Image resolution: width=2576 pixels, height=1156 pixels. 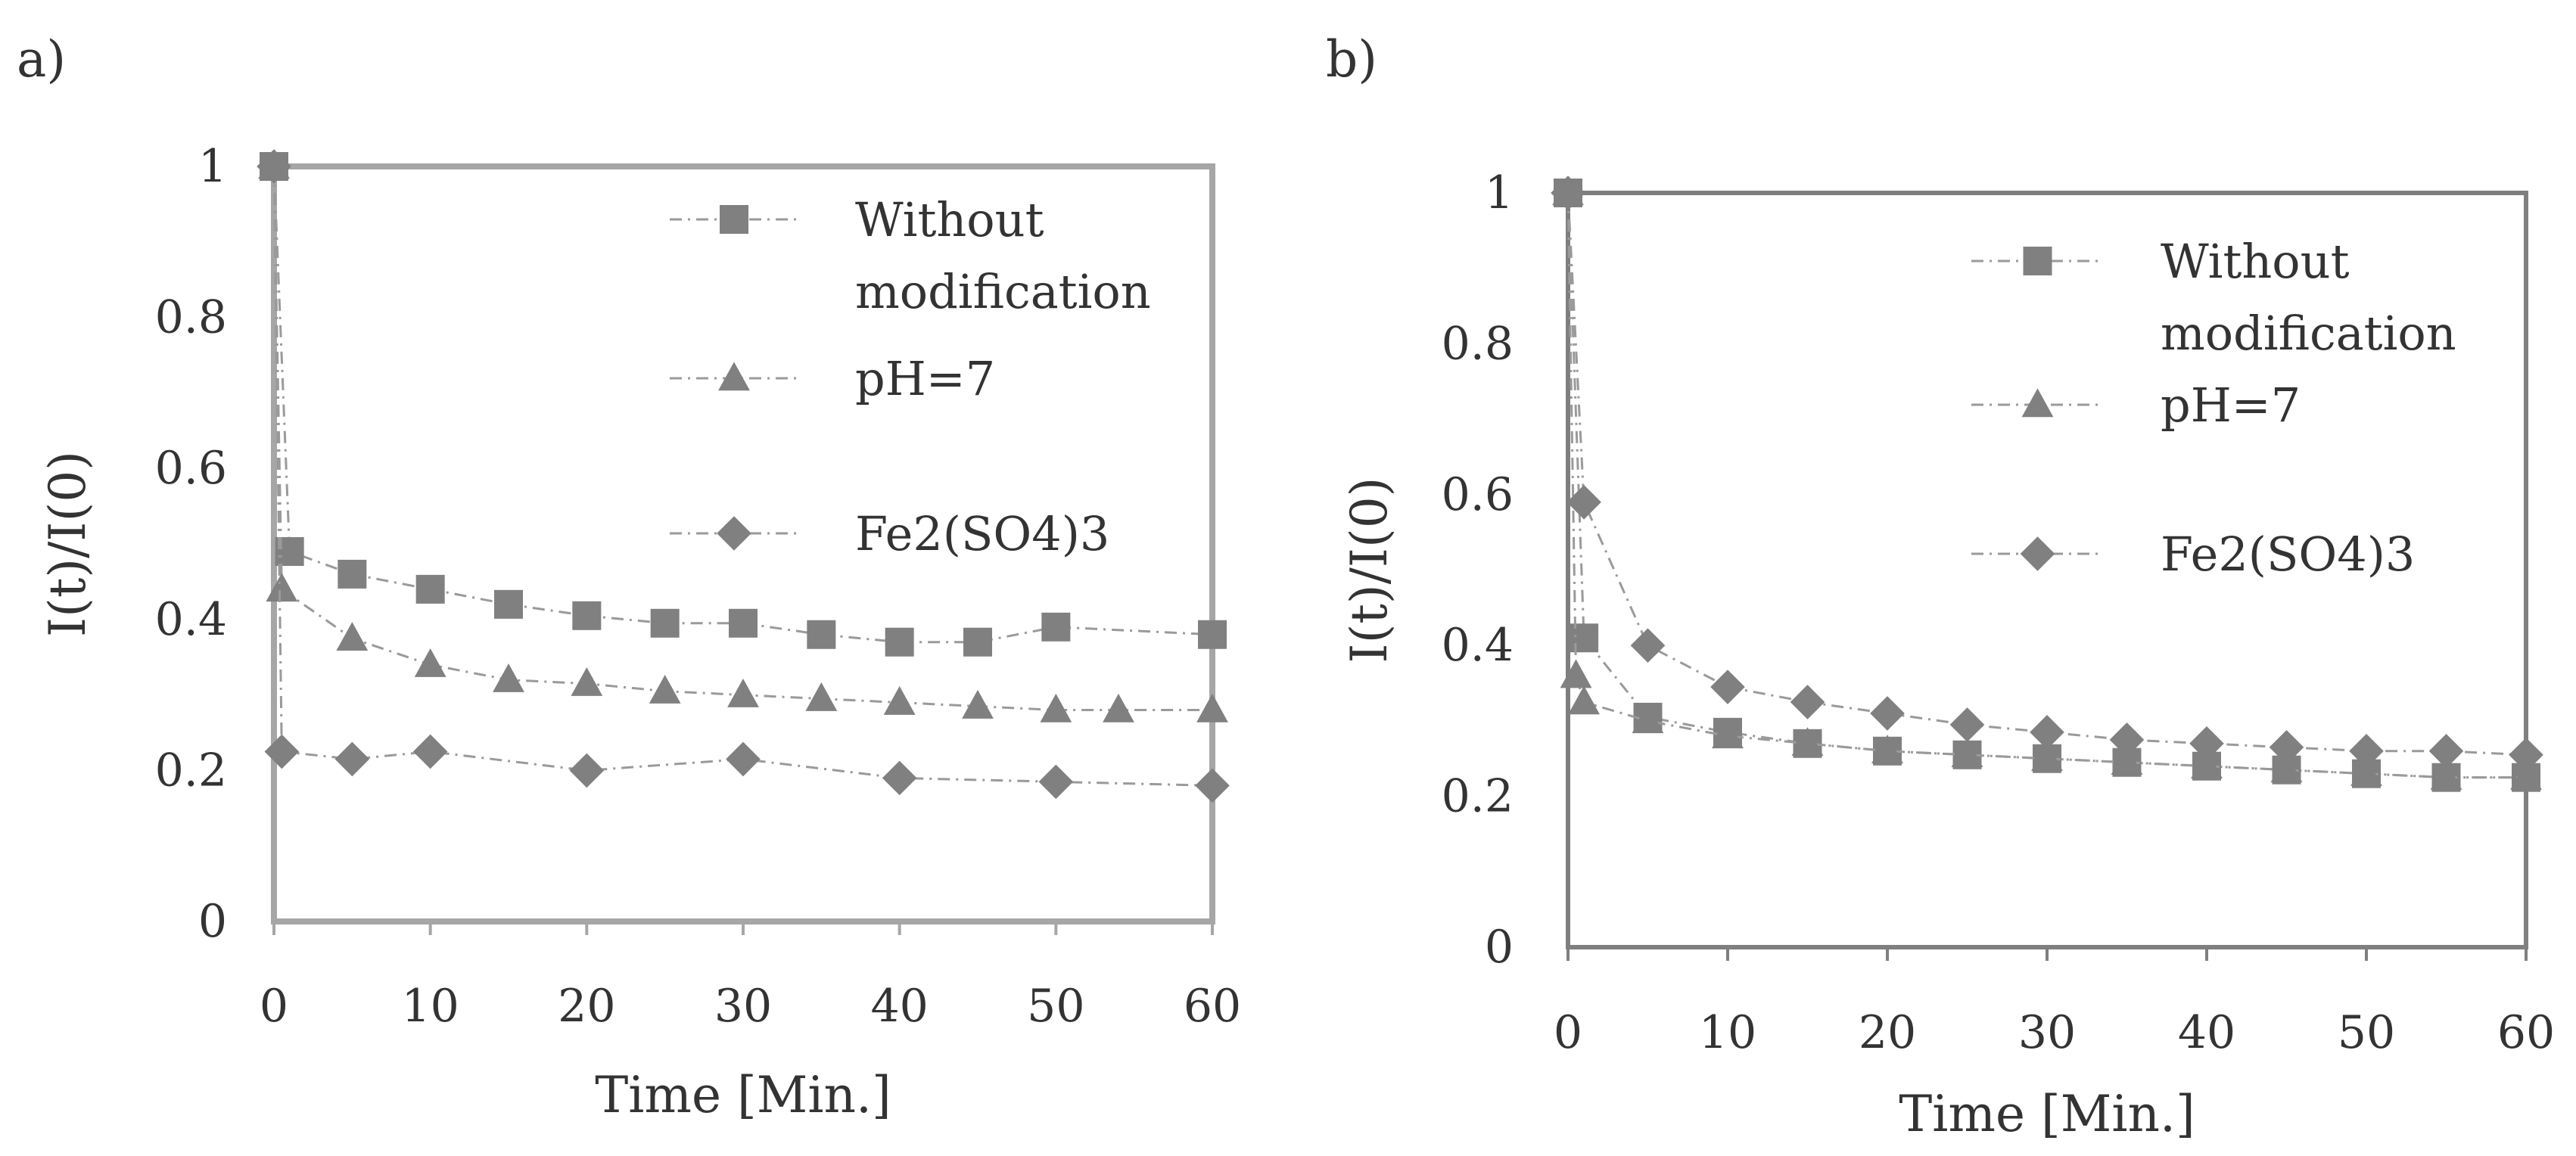 What do you see at coordinates (42, 60) in the screenshot?
I see `panel-label-a: a)` at bounding box center [42, 60].